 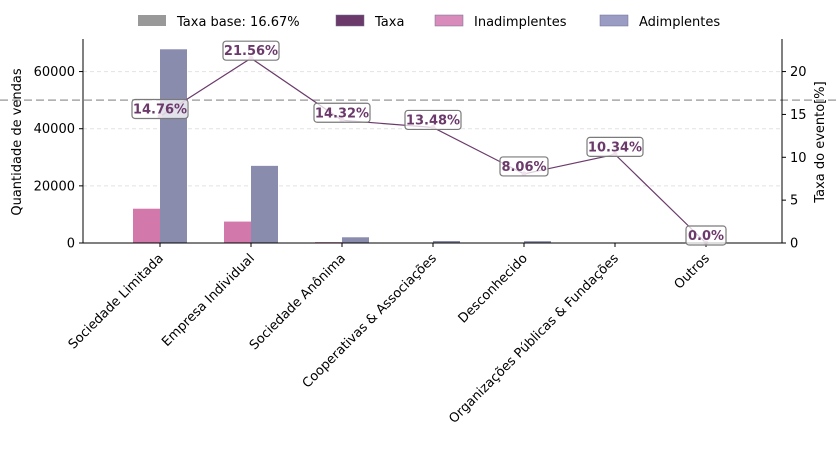 I want to click on rate-label-box: 0.0%, so click(x=706, y=235).